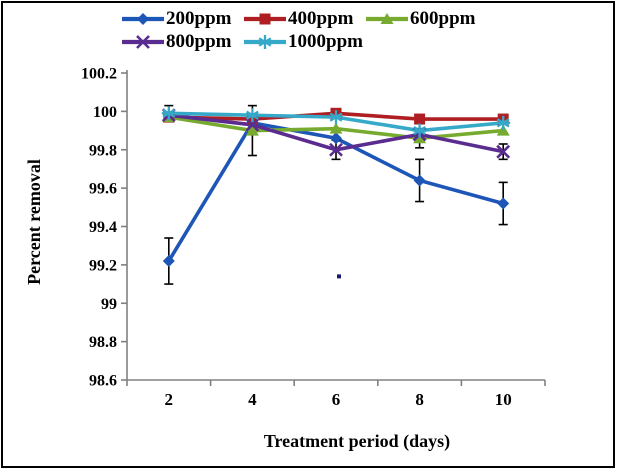  I want to click on x-tick-label: 8, so click(419, 399).